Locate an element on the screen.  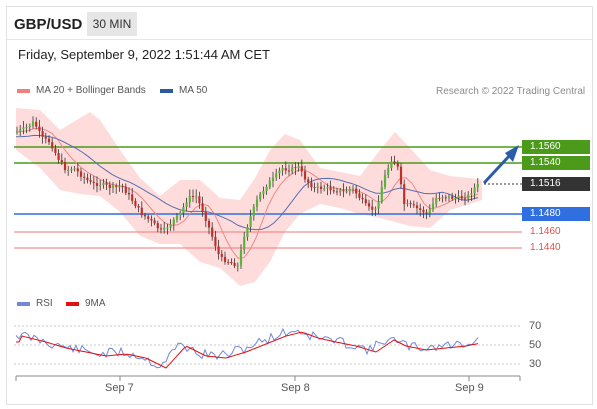
price-label-1480: 1.1480 is located at coordinates (556, 214).